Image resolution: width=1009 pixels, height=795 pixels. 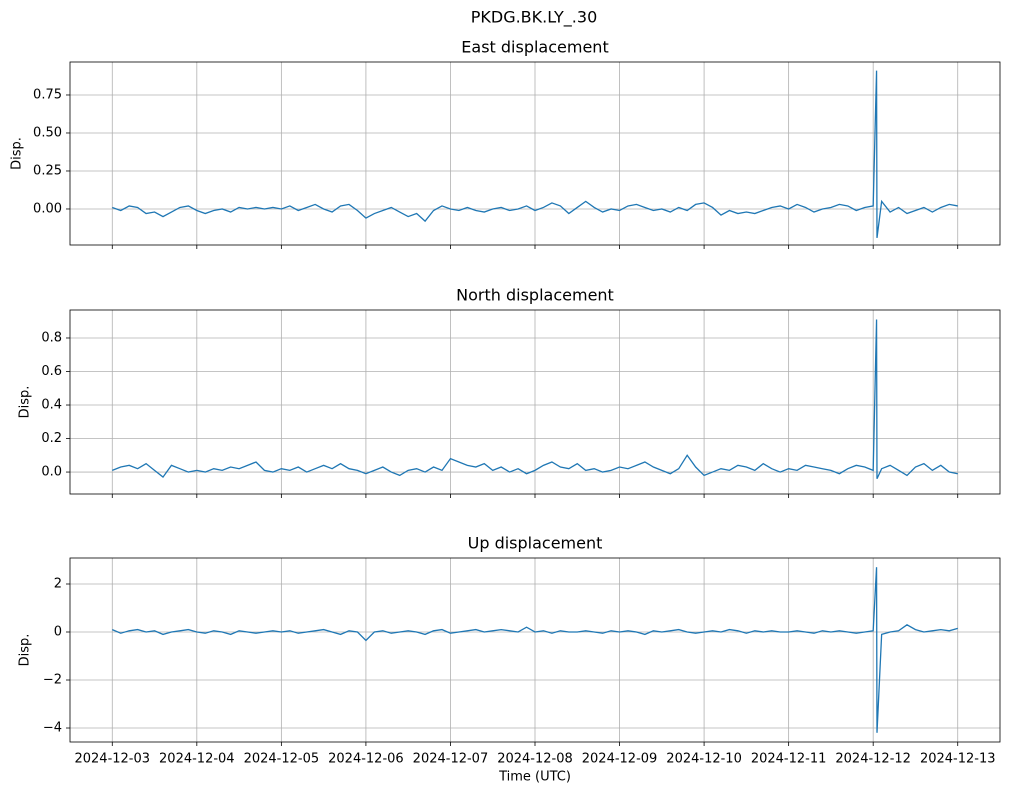 What do you see at coordinates (534, 47) in the screenshot?
I see `panel-title: East displacement` at bounding box center [534, 47].